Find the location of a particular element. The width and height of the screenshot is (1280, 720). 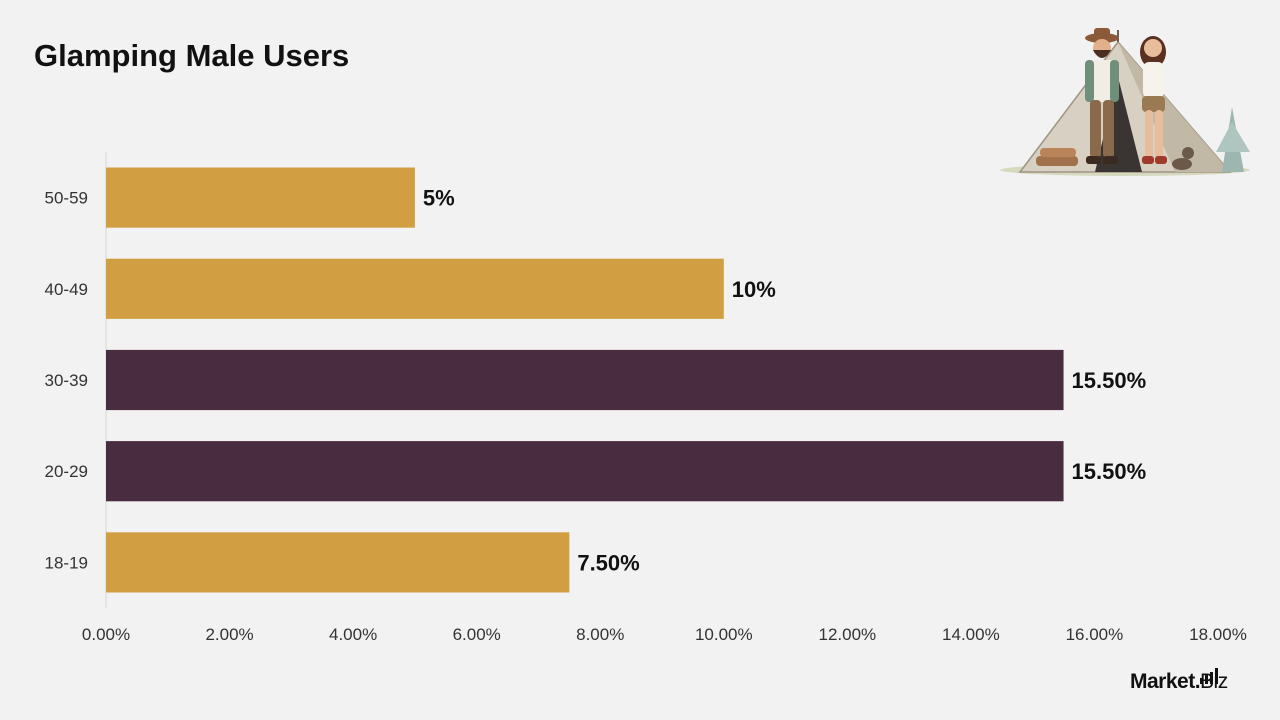

data-label: 7.50% is located at coordinates (608, 562).